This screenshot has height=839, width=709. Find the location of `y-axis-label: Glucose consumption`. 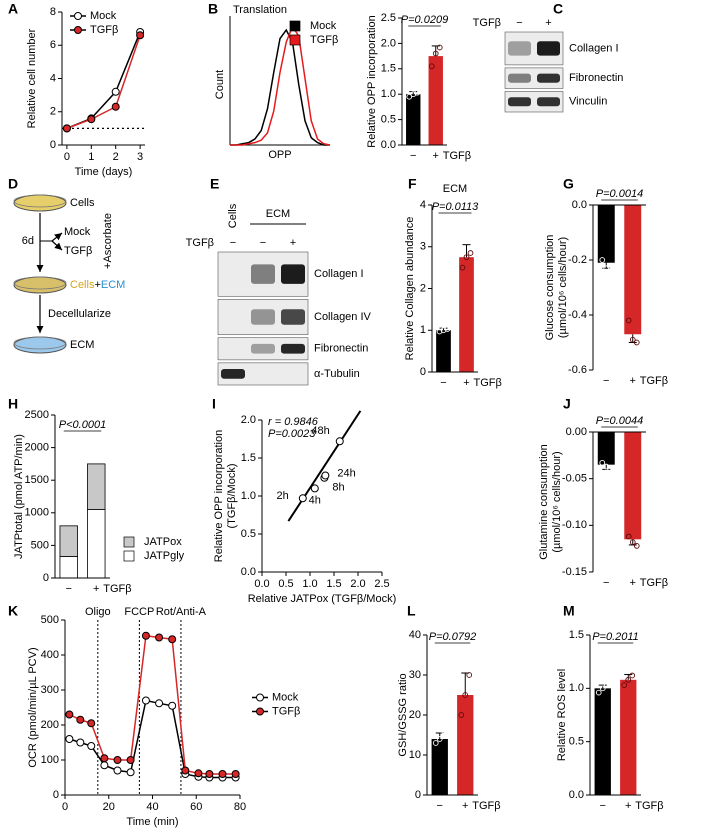

y-axis-label: Glucose consumption is located at coordinates (550, 288).